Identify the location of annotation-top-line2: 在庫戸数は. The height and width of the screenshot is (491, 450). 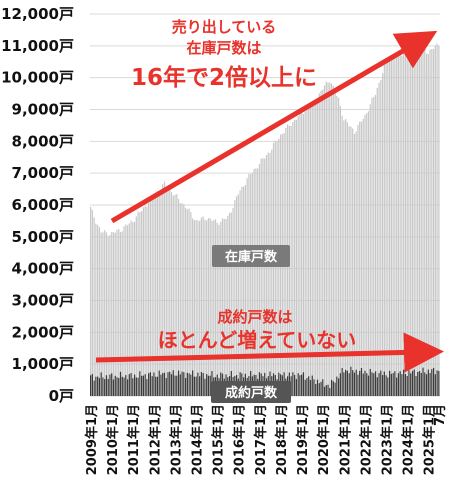
(223, 48).